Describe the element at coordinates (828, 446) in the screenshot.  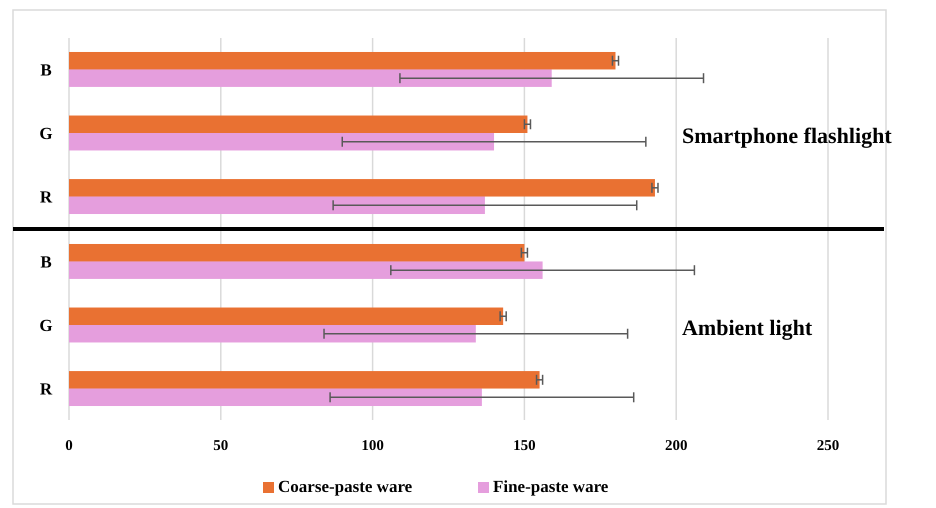
I see `x-tick-label: 250` at that location.